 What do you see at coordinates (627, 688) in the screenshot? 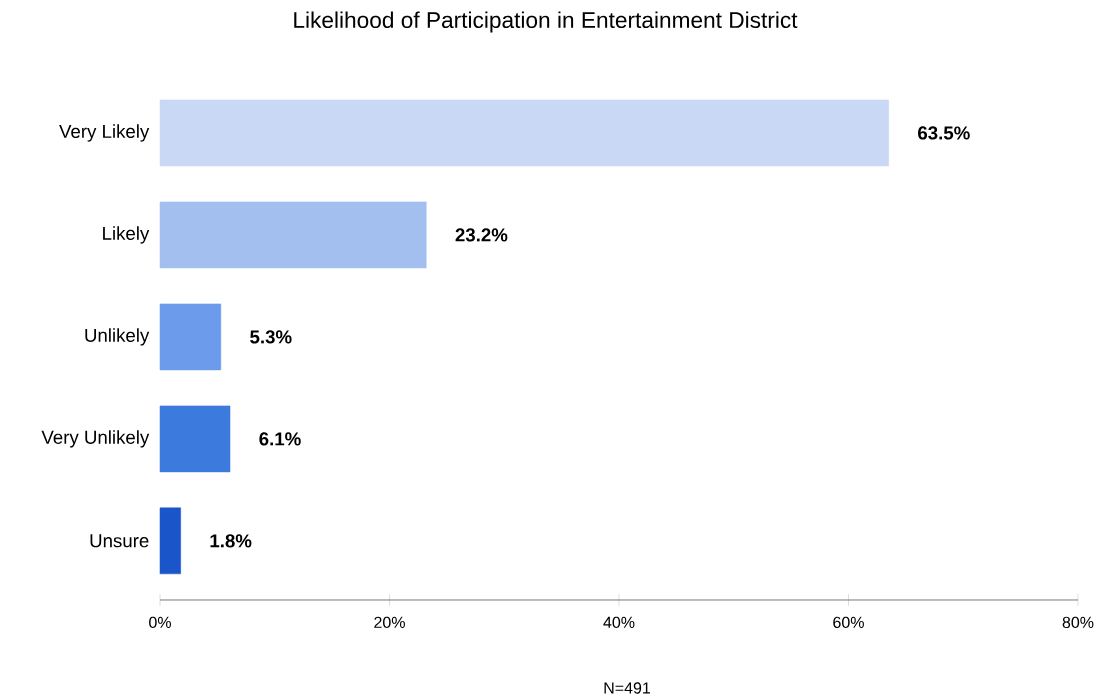
I see `text: N=491` at bounding box center [627, 688].